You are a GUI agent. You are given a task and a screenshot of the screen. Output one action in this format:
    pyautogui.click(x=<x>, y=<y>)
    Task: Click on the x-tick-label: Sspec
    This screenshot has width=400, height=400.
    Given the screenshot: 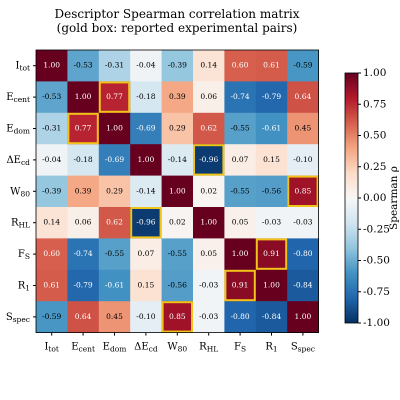 What is the action you would take?
    pyautogui.click(x=303, y=347)
    